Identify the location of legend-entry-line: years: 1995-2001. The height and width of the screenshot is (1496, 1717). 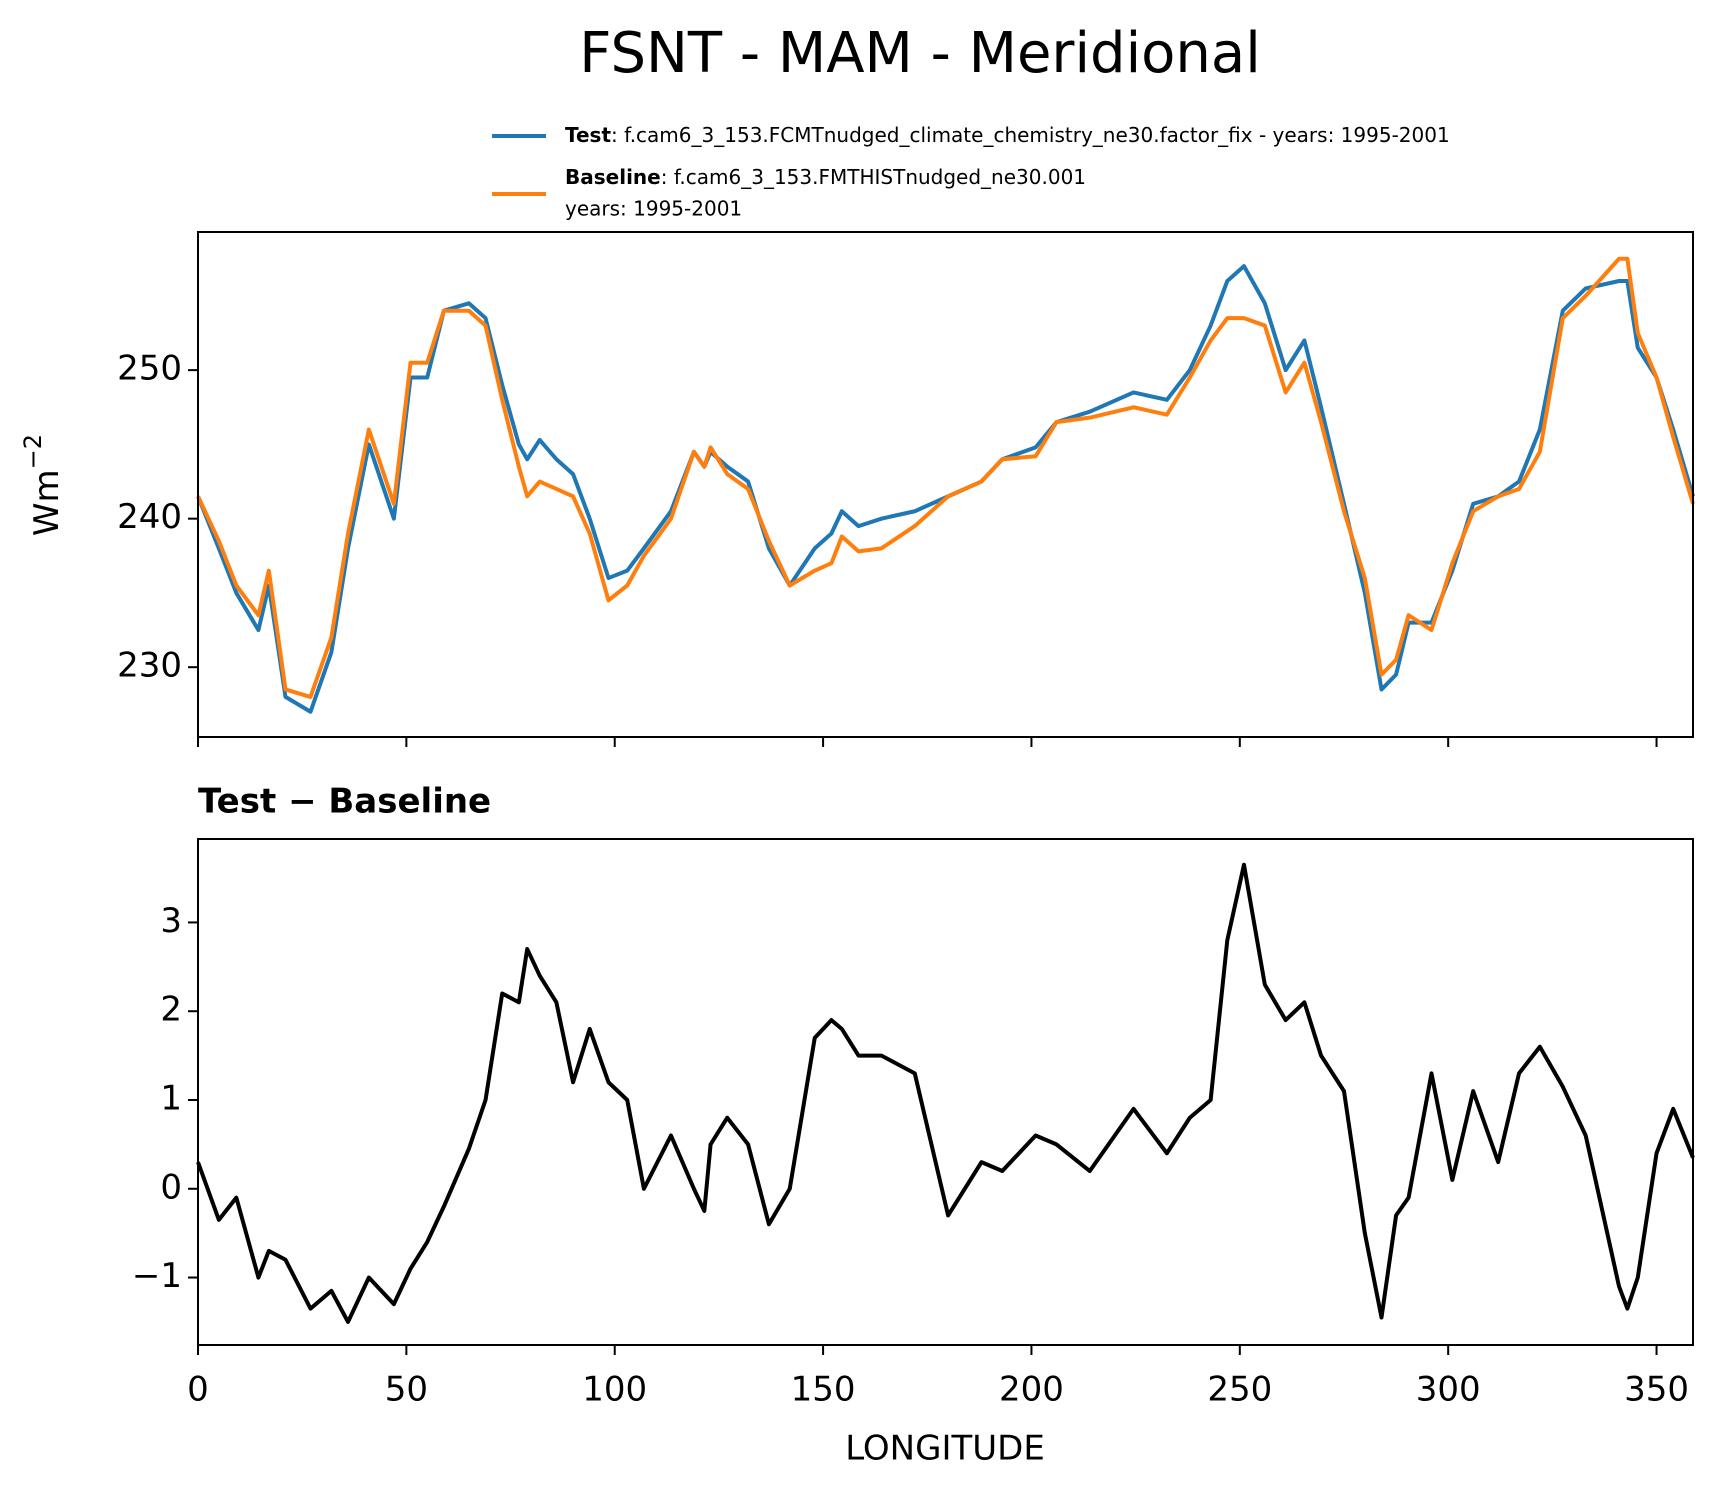
(653, 209).